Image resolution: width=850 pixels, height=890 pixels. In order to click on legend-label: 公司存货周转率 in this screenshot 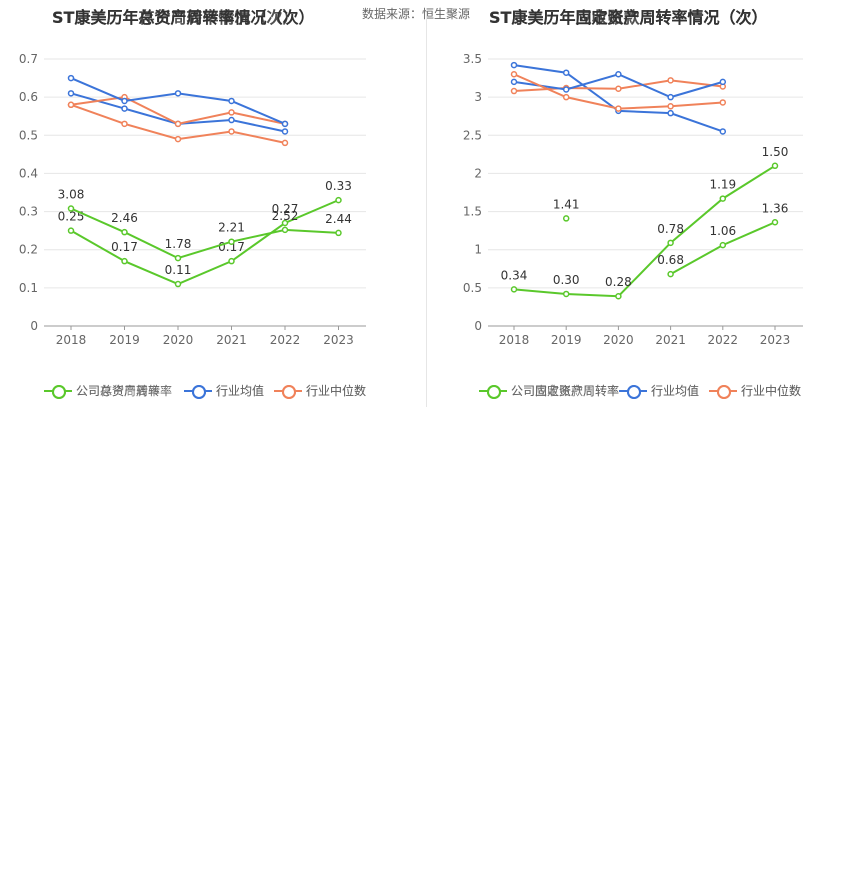, I will do `click(118, 391)`.